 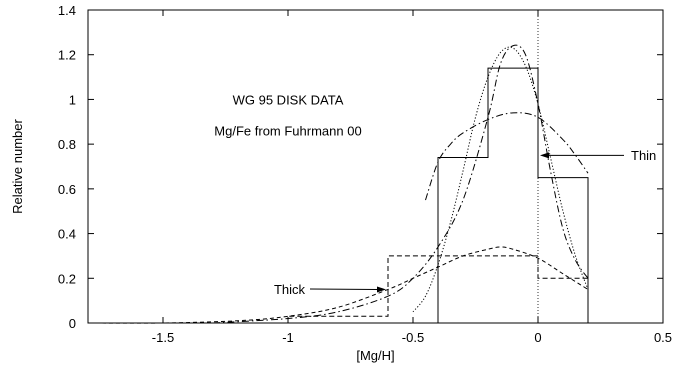 I want to click on x-tick-label: -1, so click(x=288, y=337).